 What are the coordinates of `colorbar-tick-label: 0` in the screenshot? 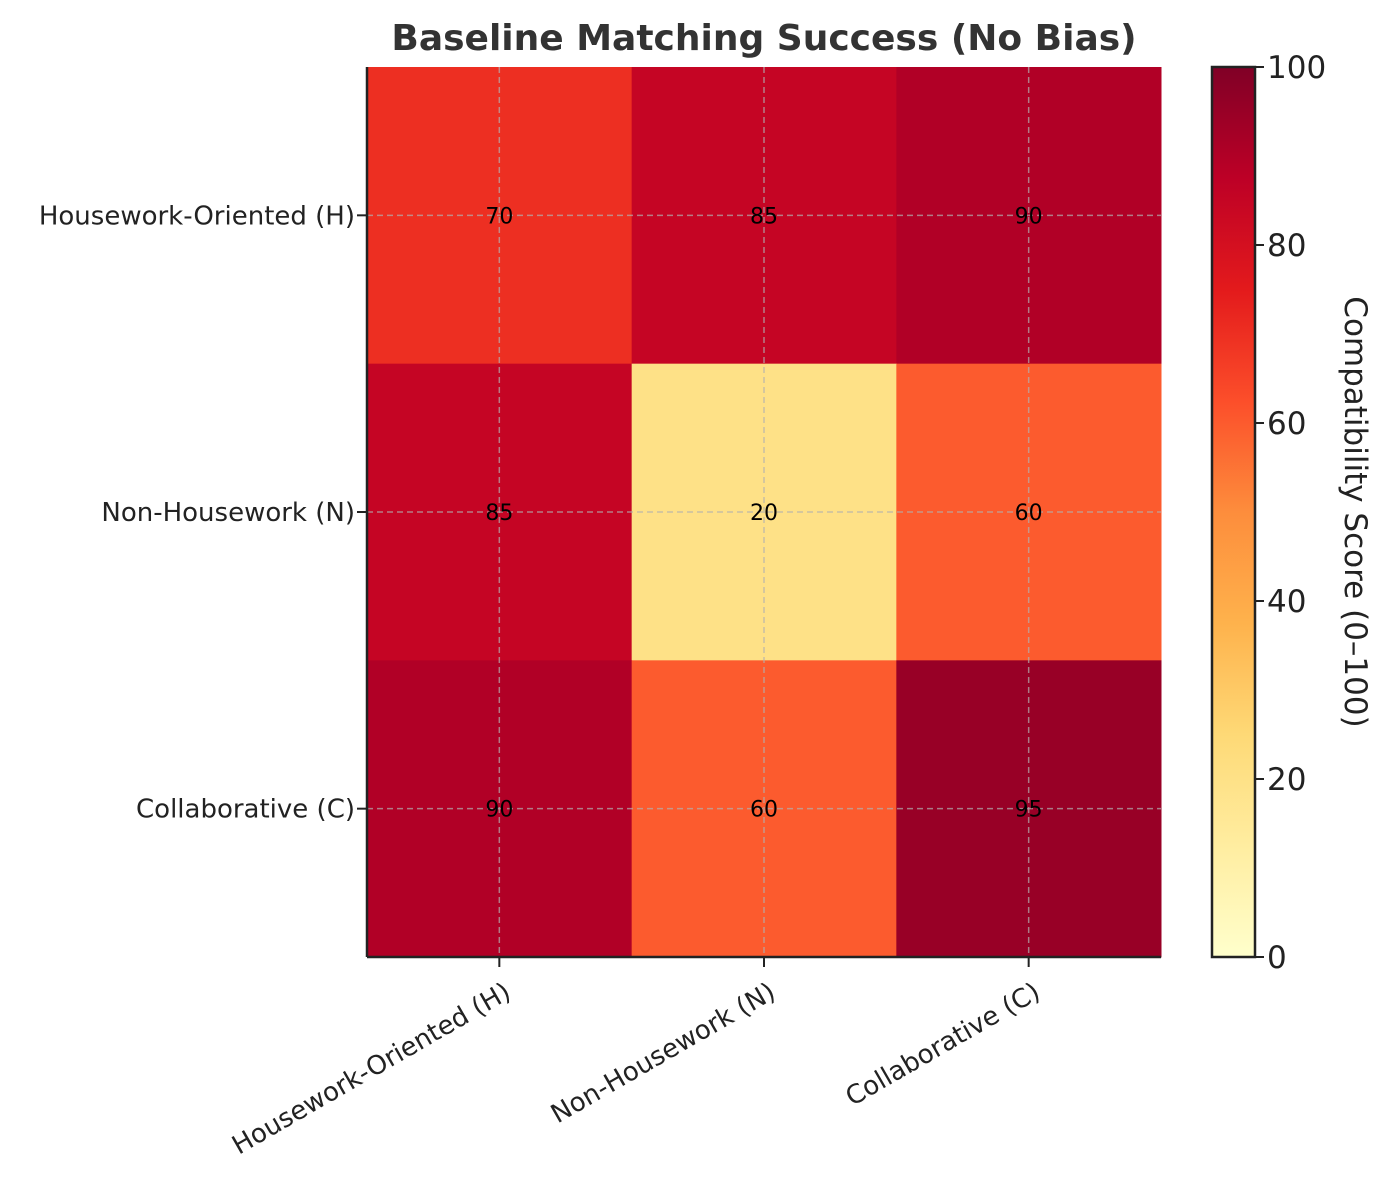 It's located at (1277, 958).